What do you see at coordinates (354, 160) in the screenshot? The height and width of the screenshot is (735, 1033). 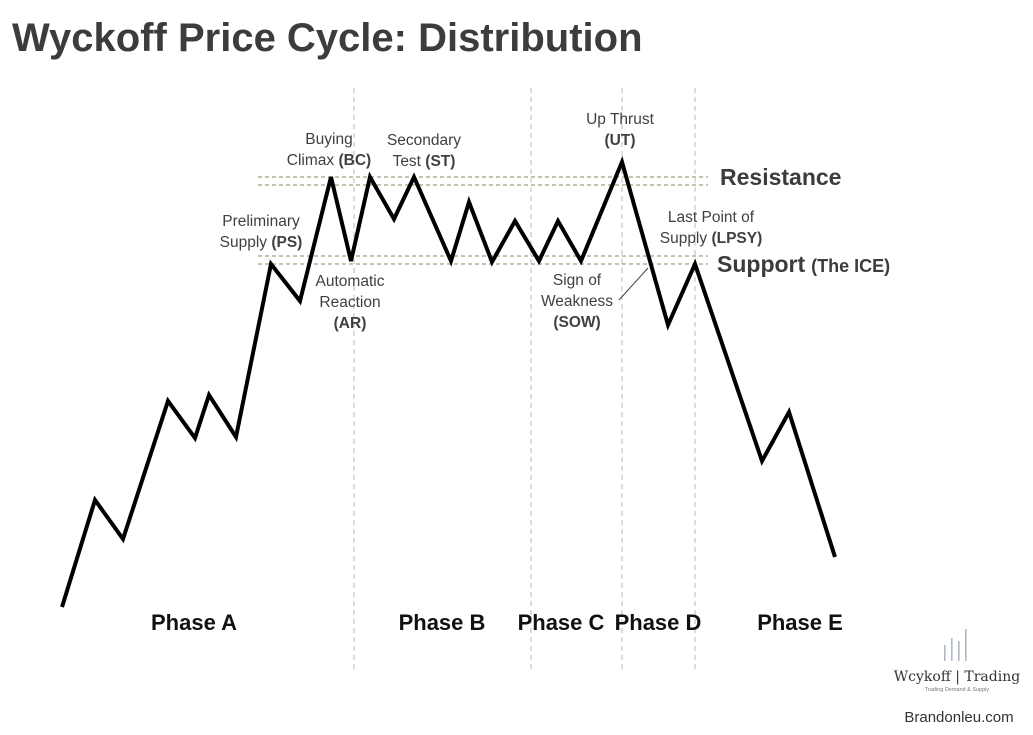 I see `bc-label-abbr: (BC)` at bounding box center [354, 160].